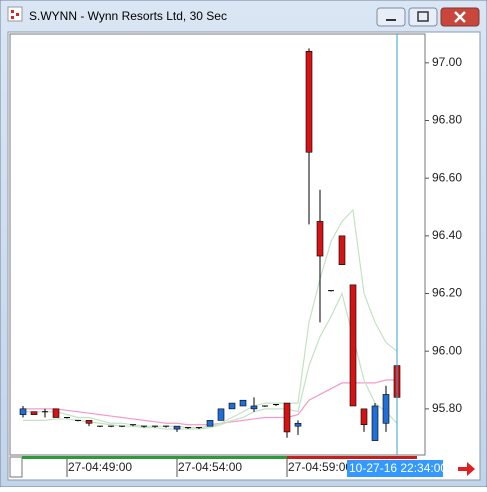 Image resolution: width=487 pixels, height=492 pixels. Describe the element at coordinates (128, 16) in the screenshot. I see `window-title: S.WYNN - Wynn Resorts Ltd, 30 Sec` at that location.